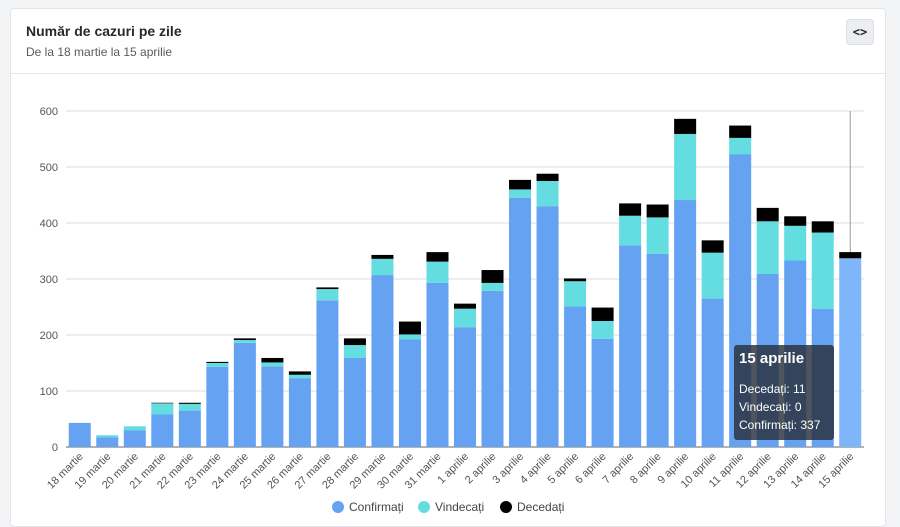 The image size is (900, 527). What do you see at coordinates (49, 168) in the screenshot?
I see `y-tick-label: 500` at bounding box center [49, 168].